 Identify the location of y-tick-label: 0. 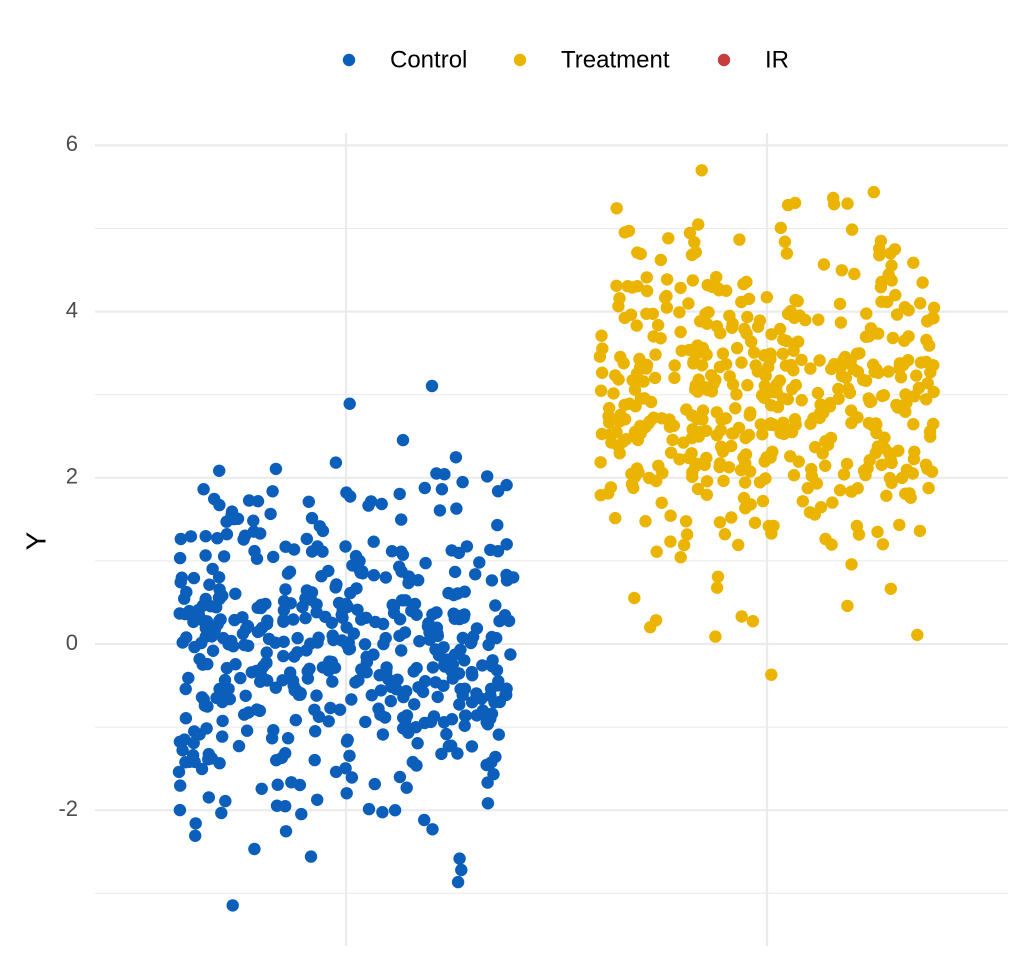
(72, 642).